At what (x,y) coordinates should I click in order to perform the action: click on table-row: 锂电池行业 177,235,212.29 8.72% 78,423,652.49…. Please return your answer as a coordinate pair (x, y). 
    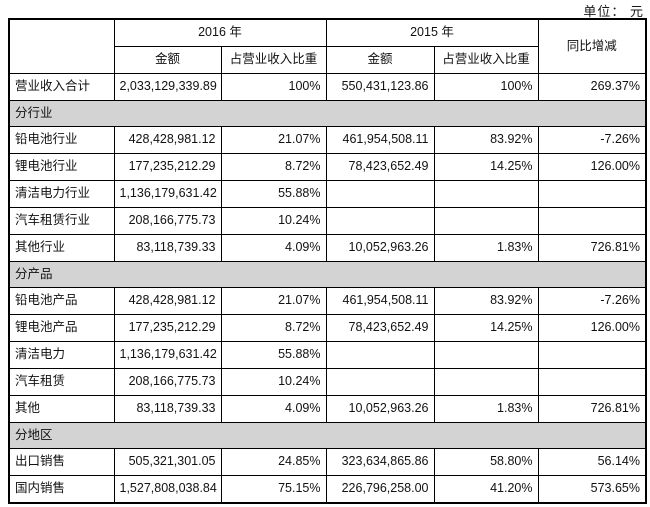
    Looking at the image, I should click on (327, 167).